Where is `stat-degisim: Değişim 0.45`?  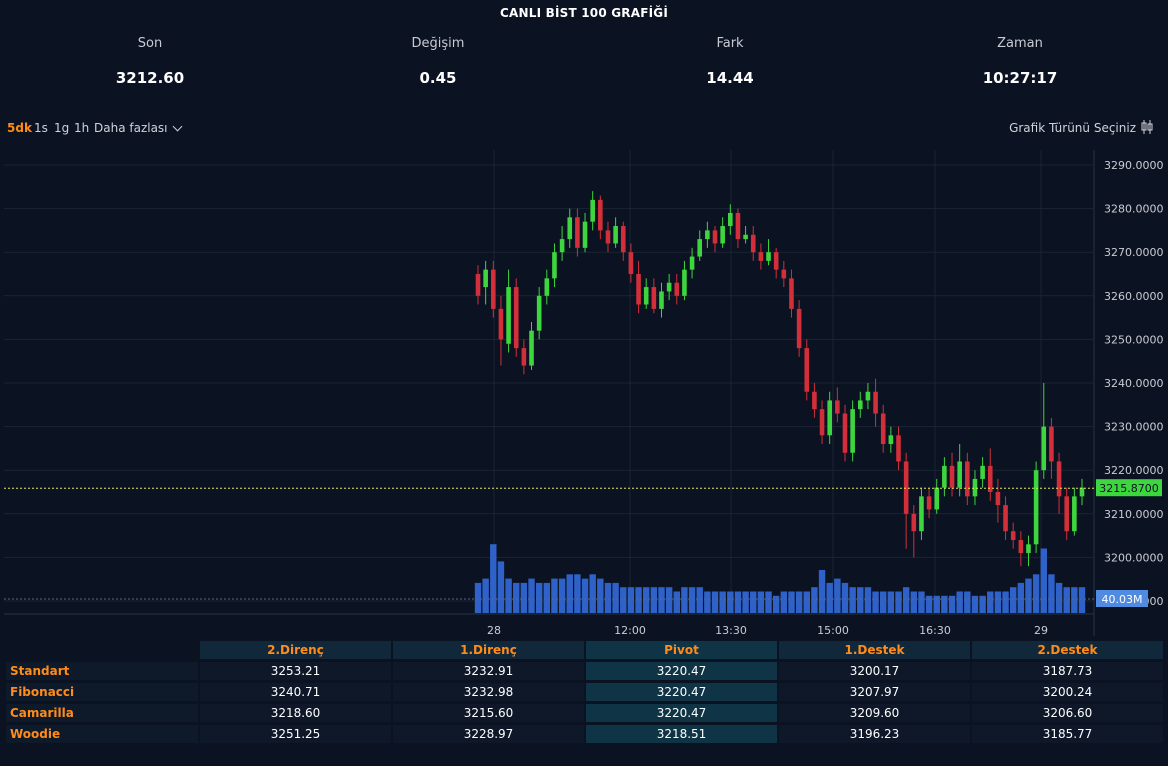
stat-degisim: Değişim 0.45 is located at coordinates (438, 58).